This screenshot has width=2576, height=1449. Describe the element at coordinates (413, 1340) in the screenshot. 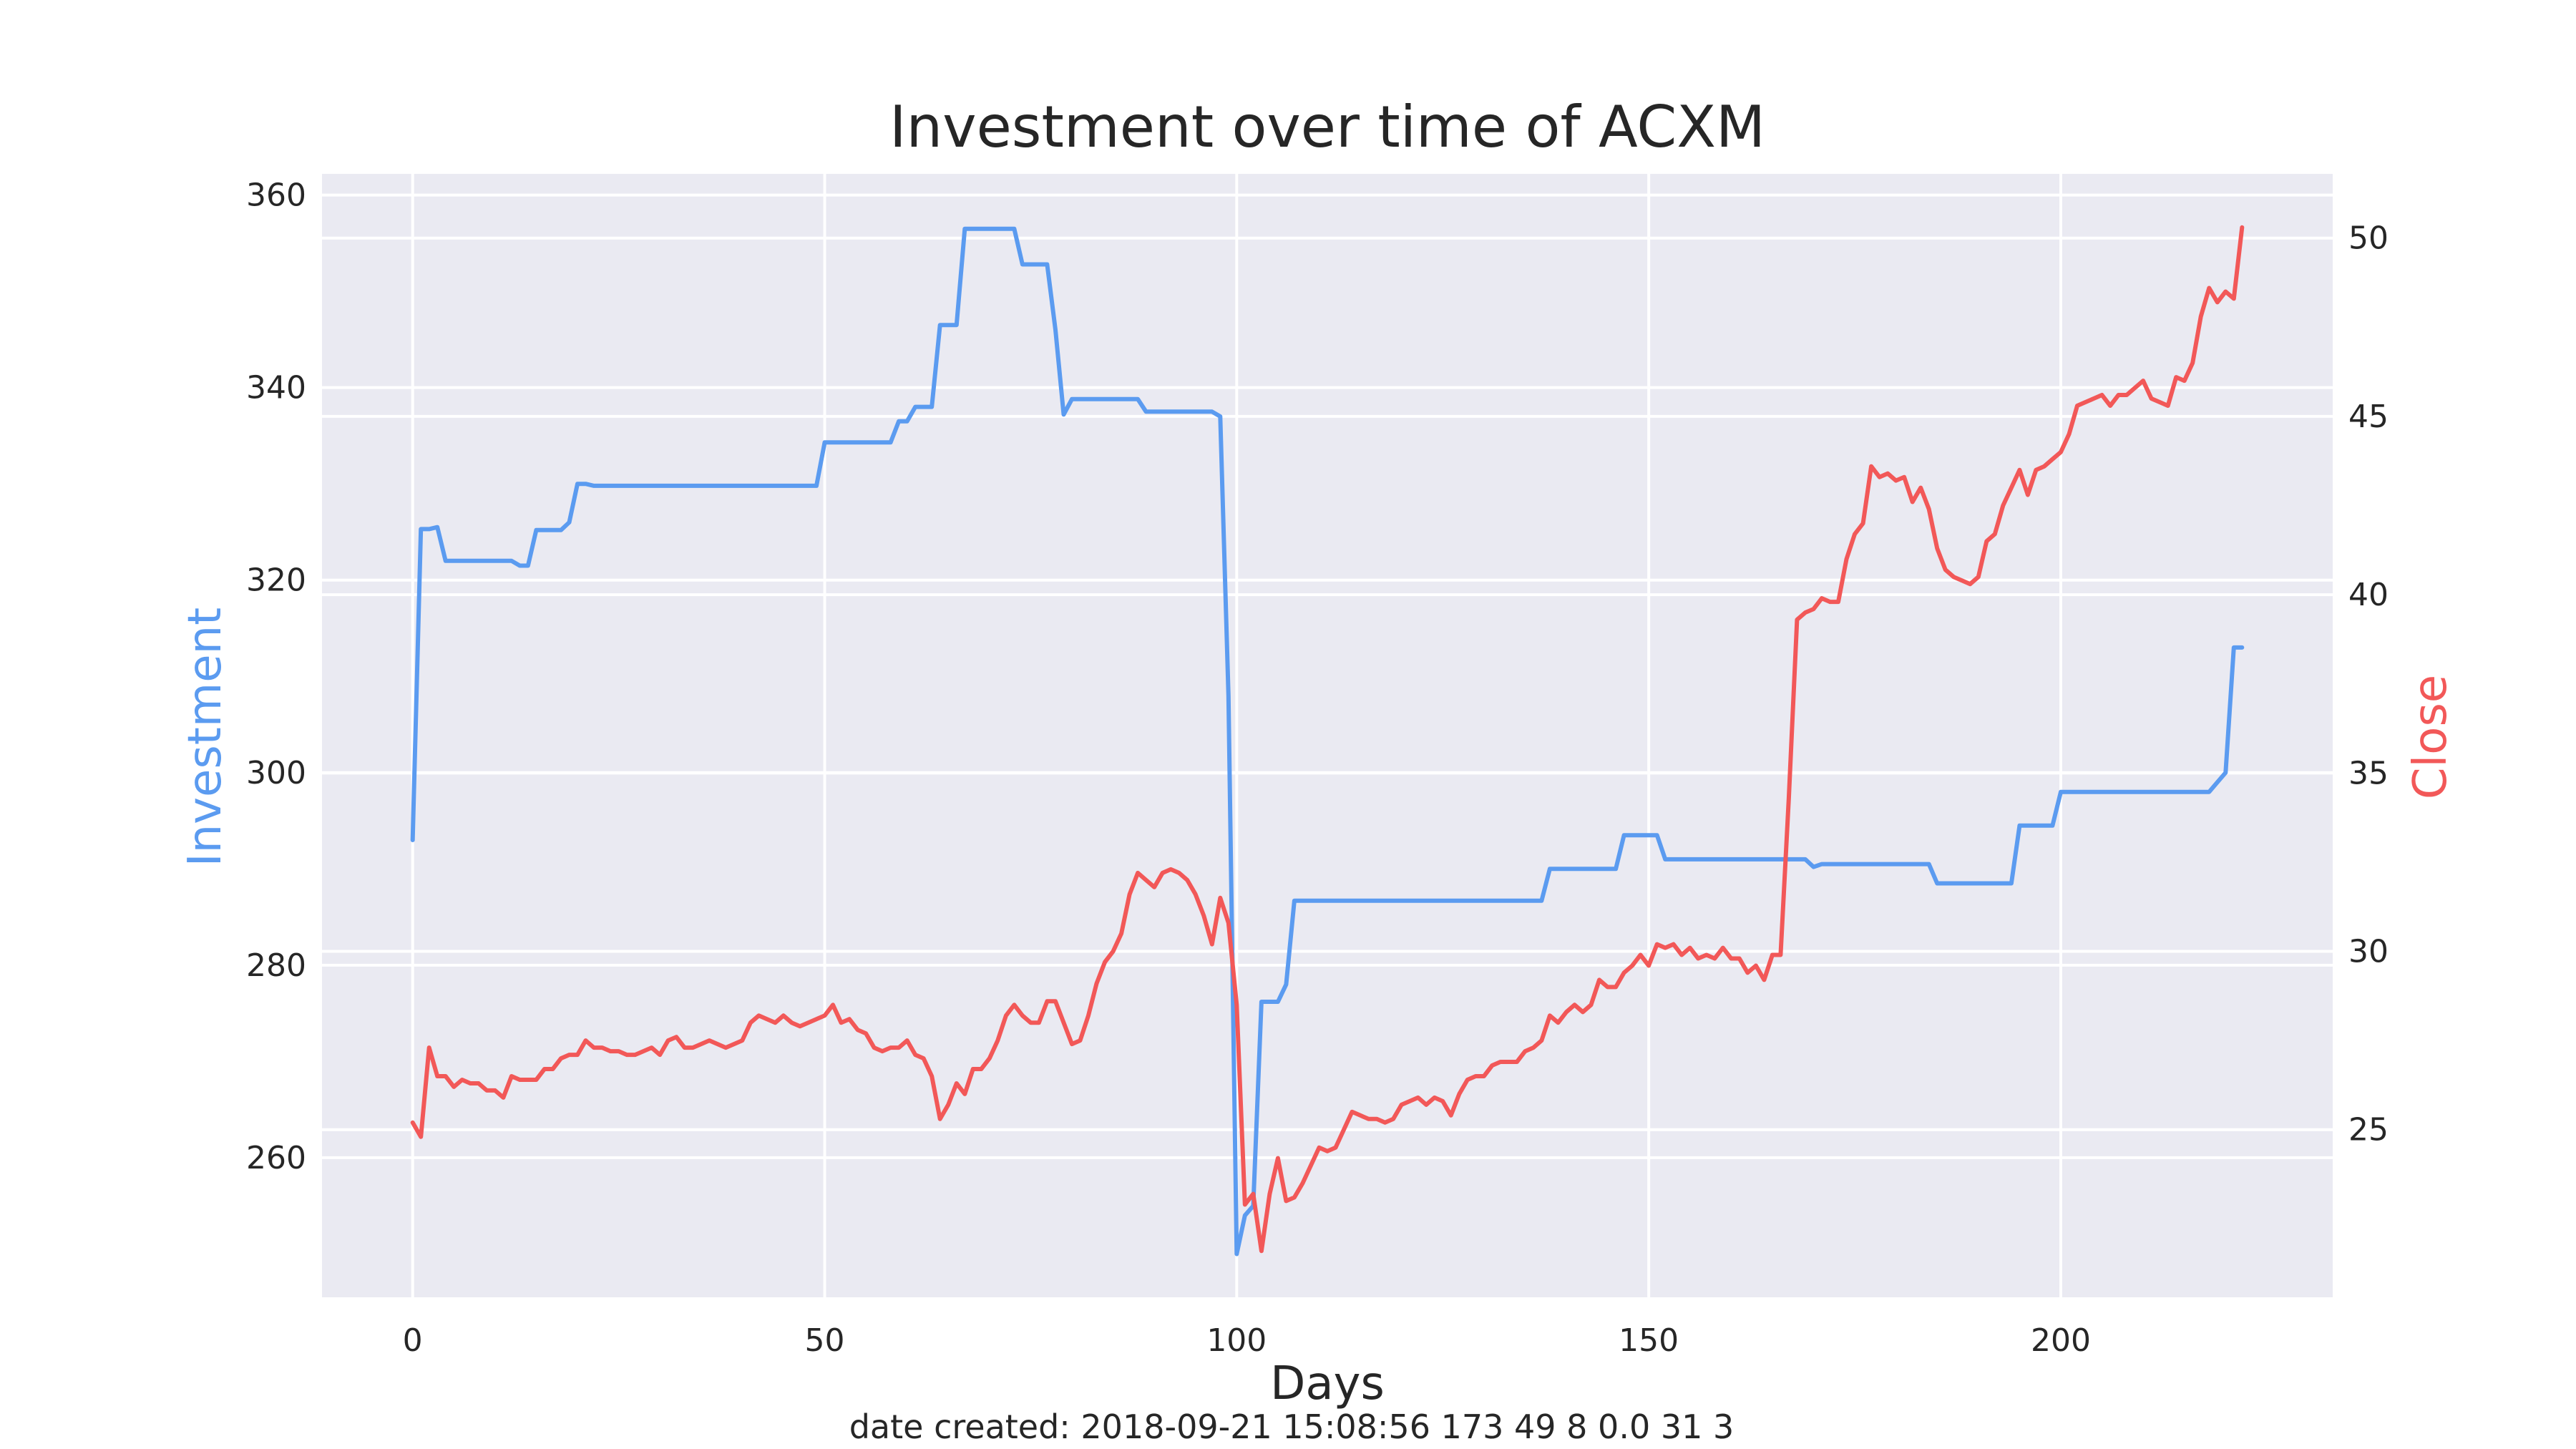

I see `x-tick-label: 0` at that location.